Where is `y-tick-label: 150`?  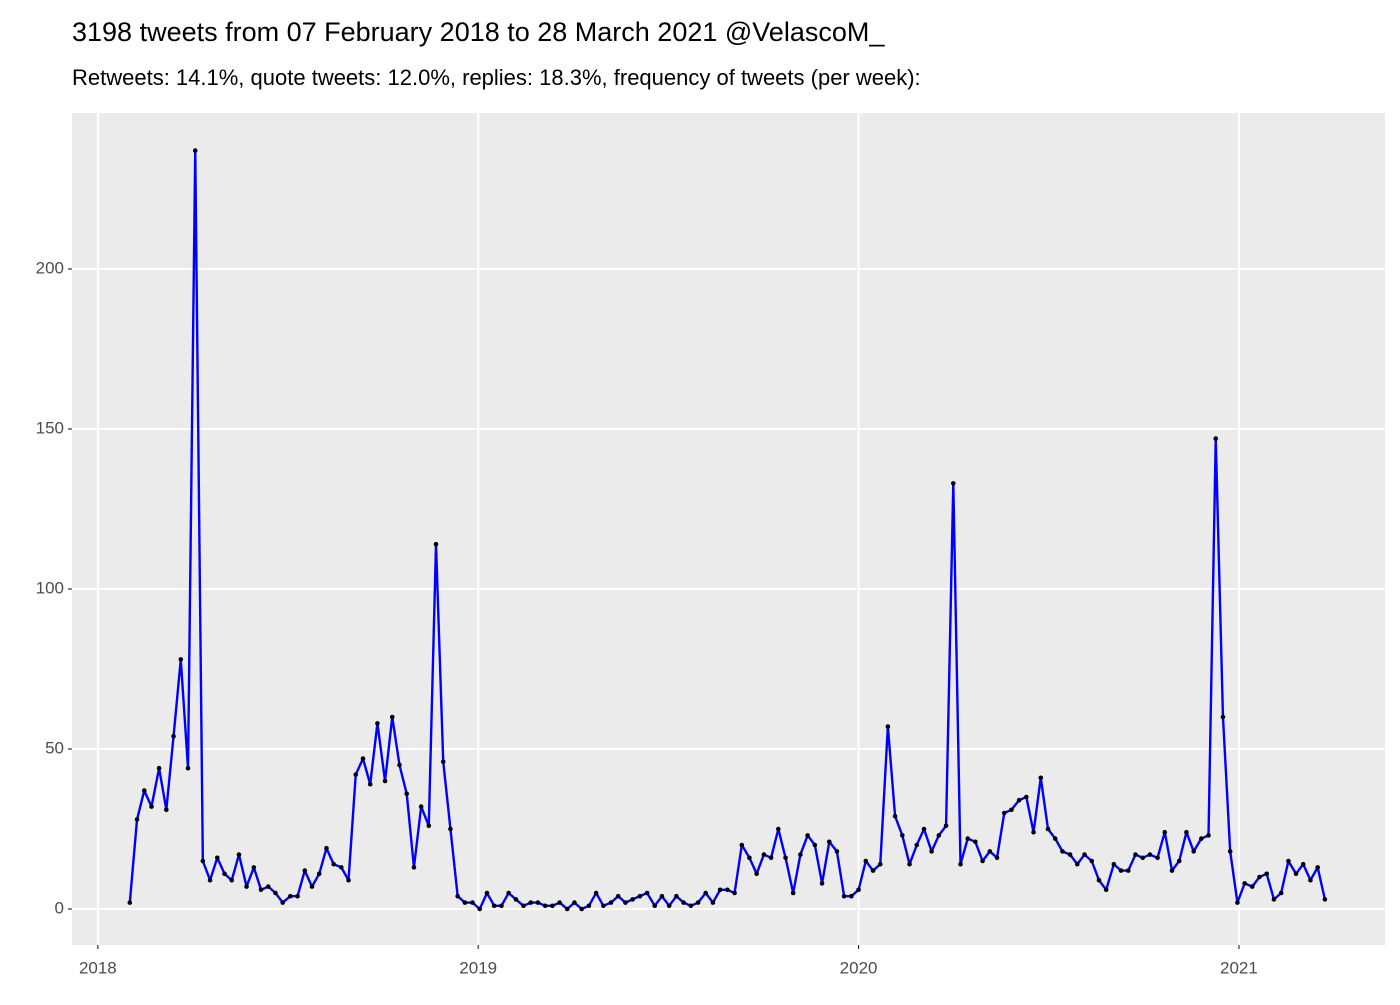 y-tick-label: 150 is located at coordinates (50, 427).